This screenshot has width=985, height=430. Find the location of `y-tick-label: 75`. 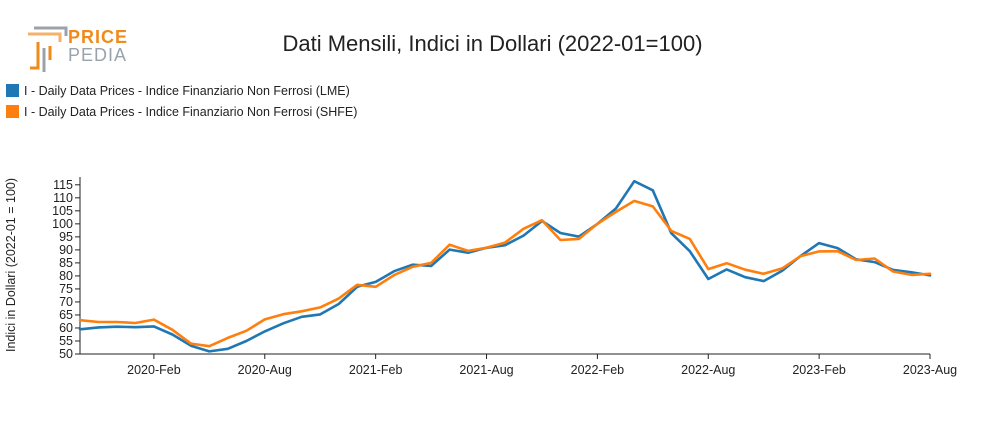

y-tick-label: 75 is located at coordinates (66, 289).